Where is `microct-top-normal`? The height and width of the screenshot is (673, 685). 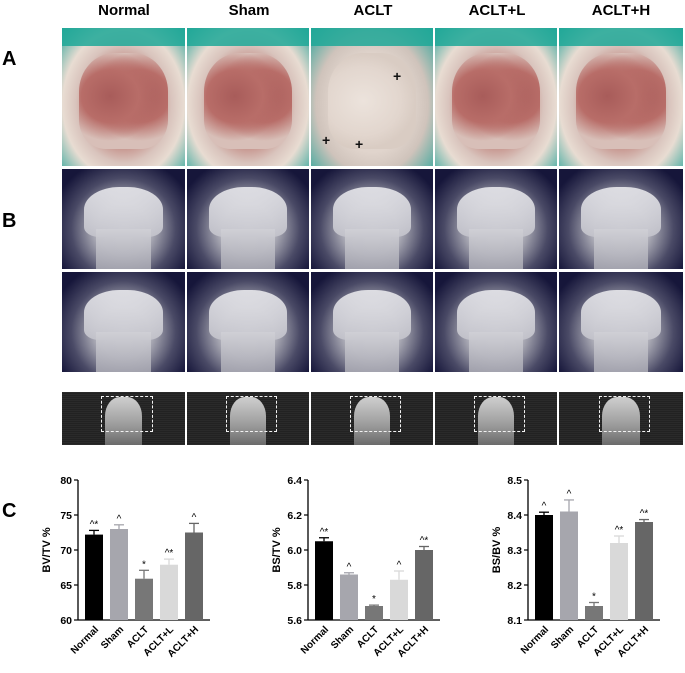
microct-top-normal is located at coordinates (123, 322).